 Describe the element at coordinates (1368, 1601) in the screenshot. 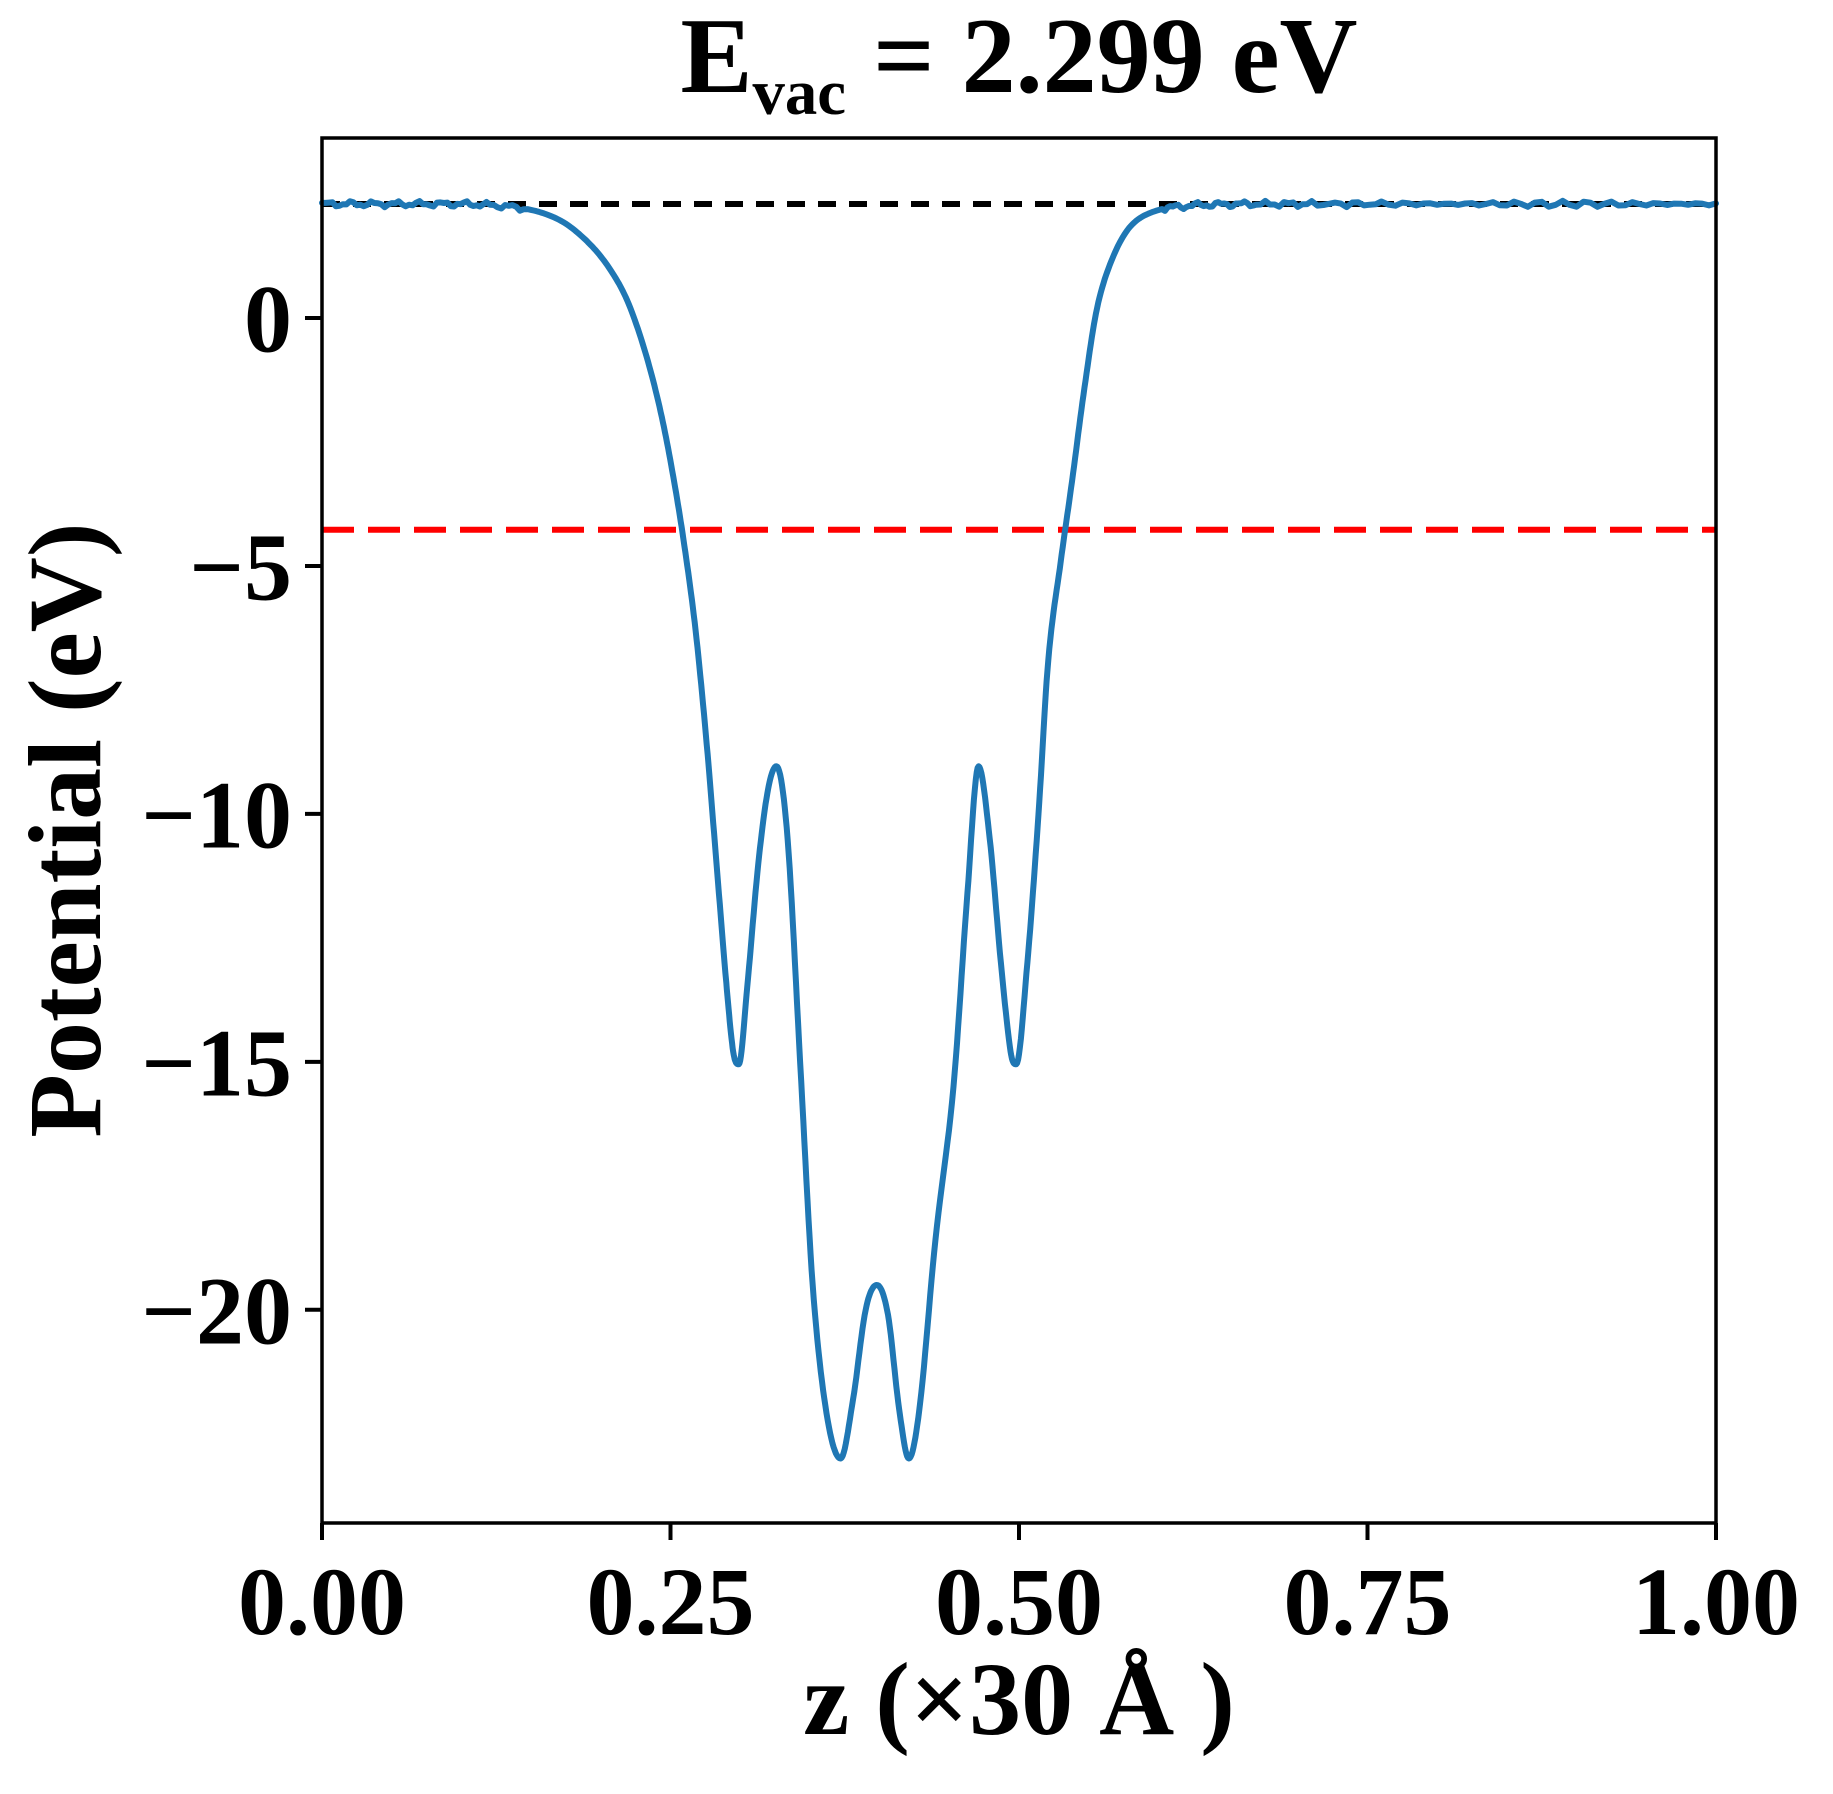

I see `x-tick-label: 0.75` at that location.